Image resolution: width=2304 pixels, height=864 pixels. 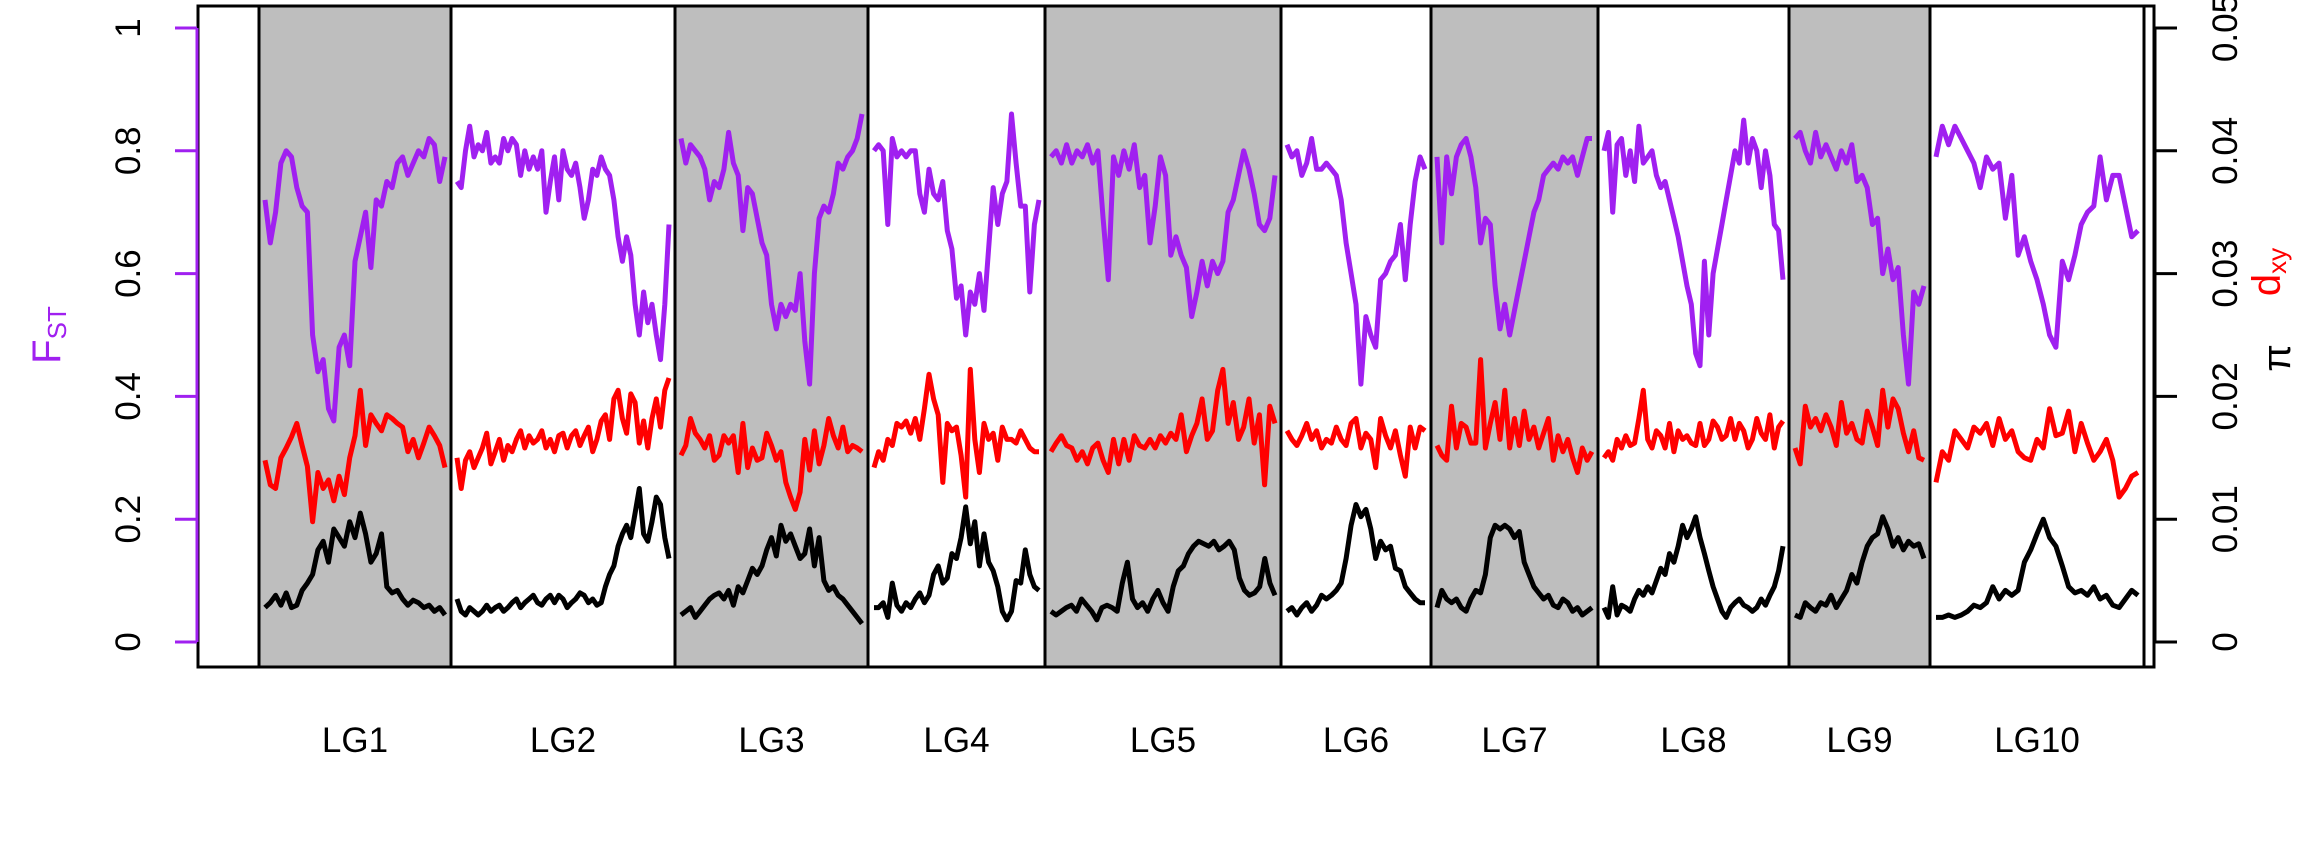 What do you see at coordinates (1859, 740) in the screenshot?
I see `x-label-lg9: LG9` at bounding box center [1859, 740].